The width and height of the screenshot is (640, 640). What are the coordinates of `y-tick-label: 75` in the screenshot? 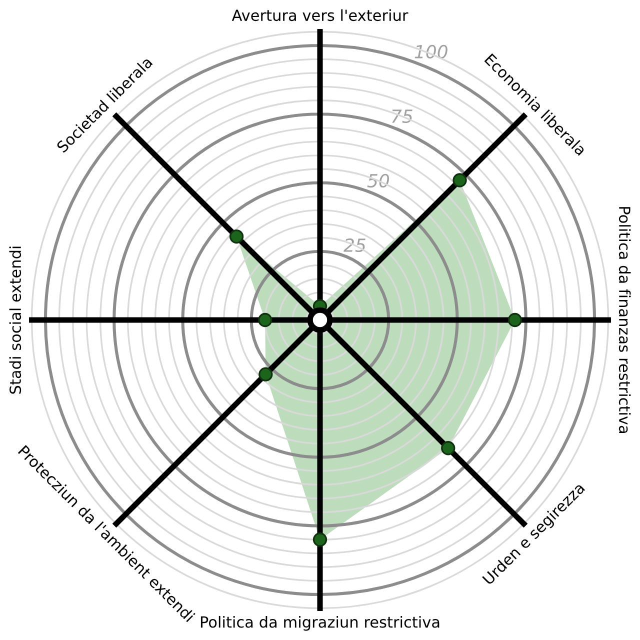 It's located at (402, 117).